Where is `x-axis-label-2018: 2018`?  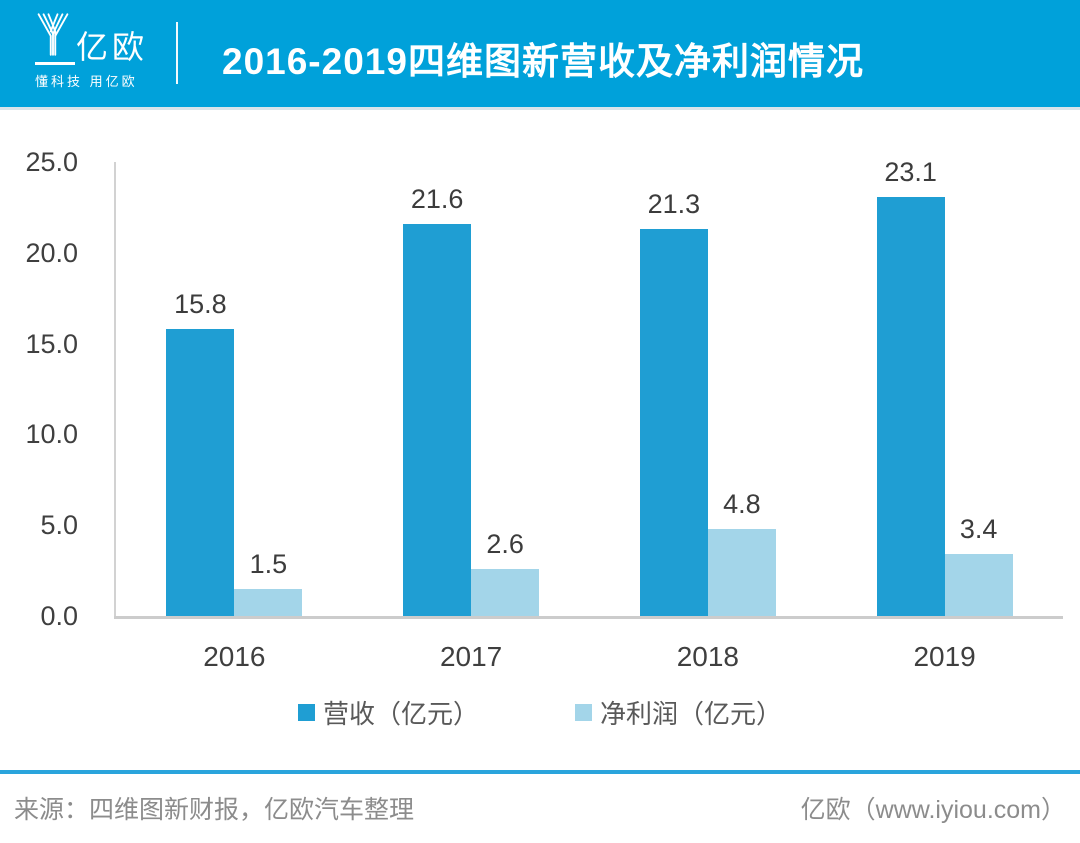
x-axis-label-2018: 2018 is located at coordinates (708, 656).